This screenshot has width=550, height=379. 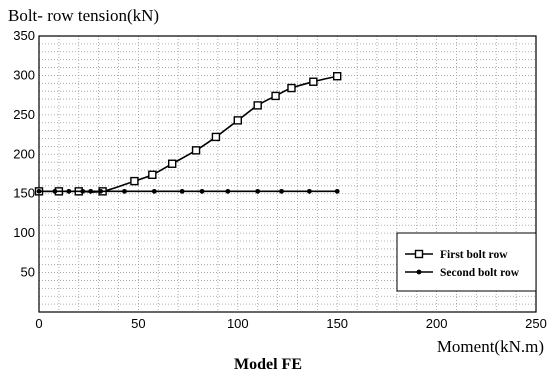 I want to click on legend-box, so click(x=466, y=262).